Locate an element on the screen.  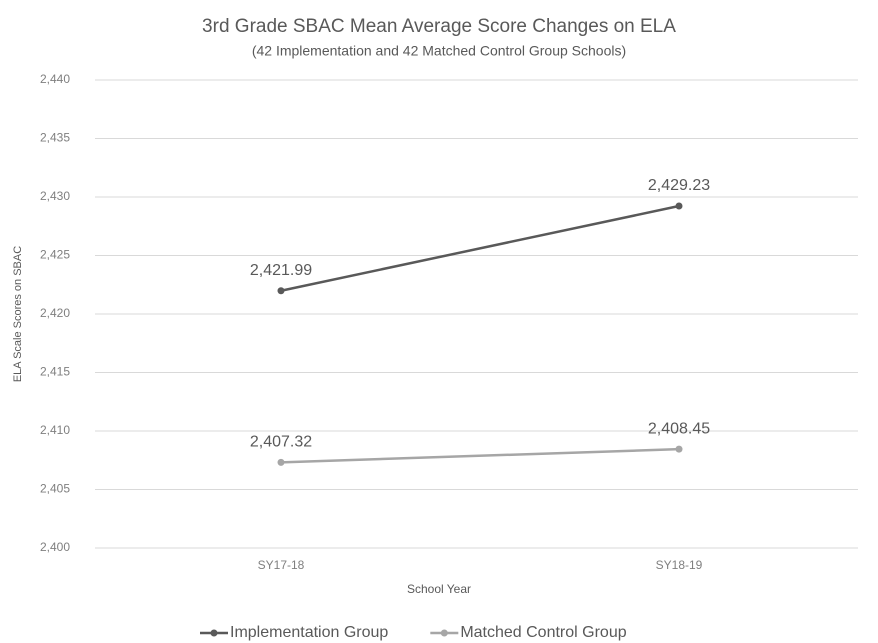
legend-label: Implementation Group is located at coordinates (309, 632).